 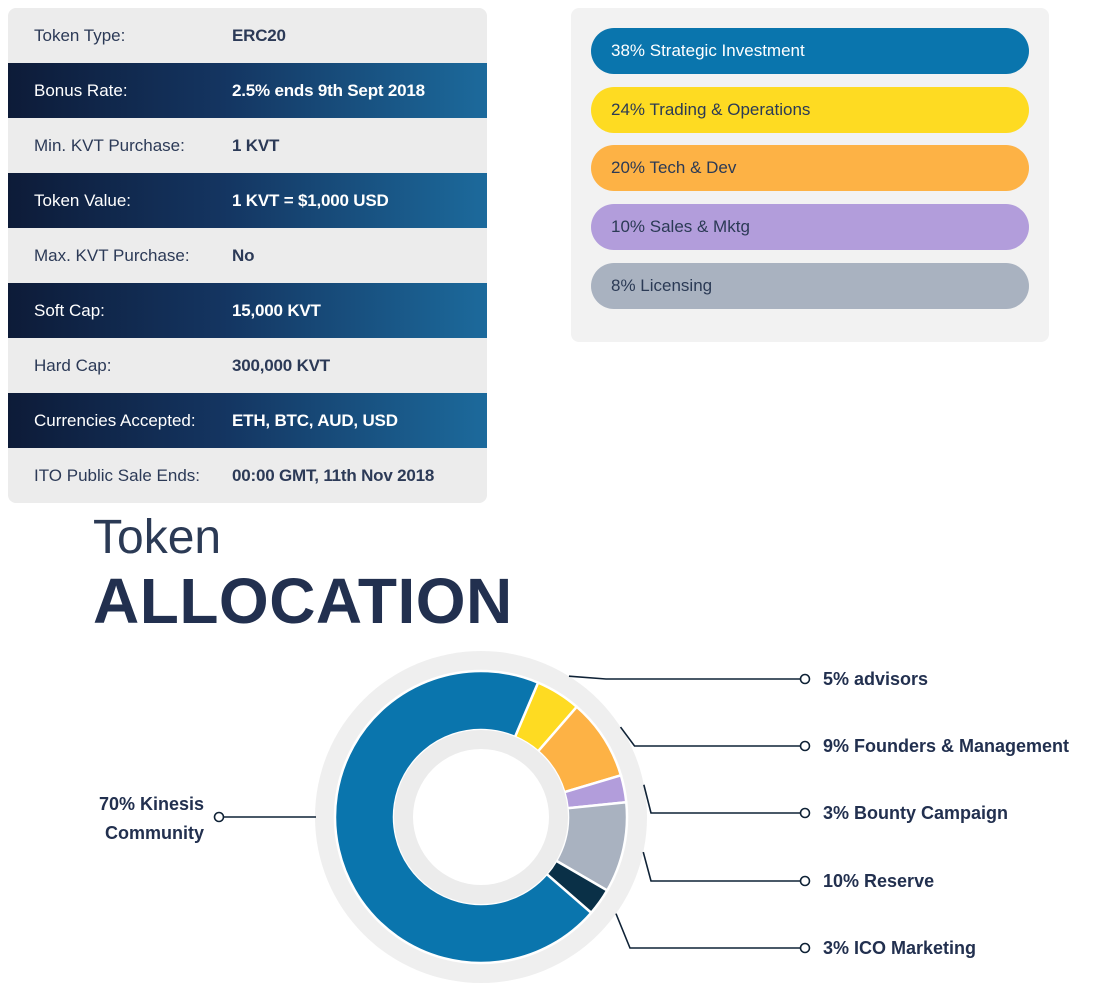 What do you see at coordinates (915, 813) in the screenshot?
I see `slice-label: 3% Bounty Campaign` at bounding box center [915, 813].